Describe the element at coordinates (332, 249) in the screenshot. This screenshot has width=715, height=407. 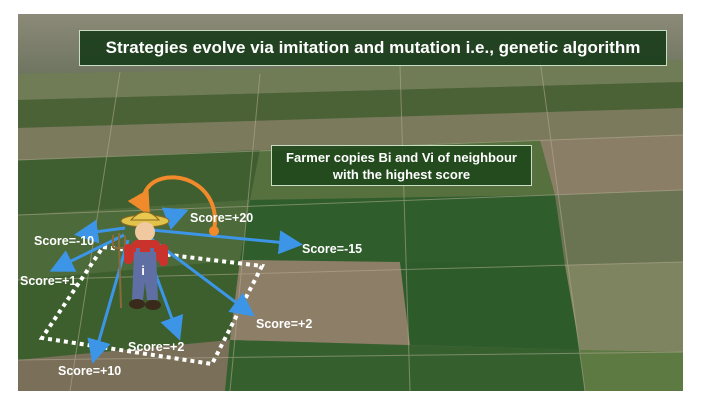
I see `score-label-minus15: Score=-15` at that location.